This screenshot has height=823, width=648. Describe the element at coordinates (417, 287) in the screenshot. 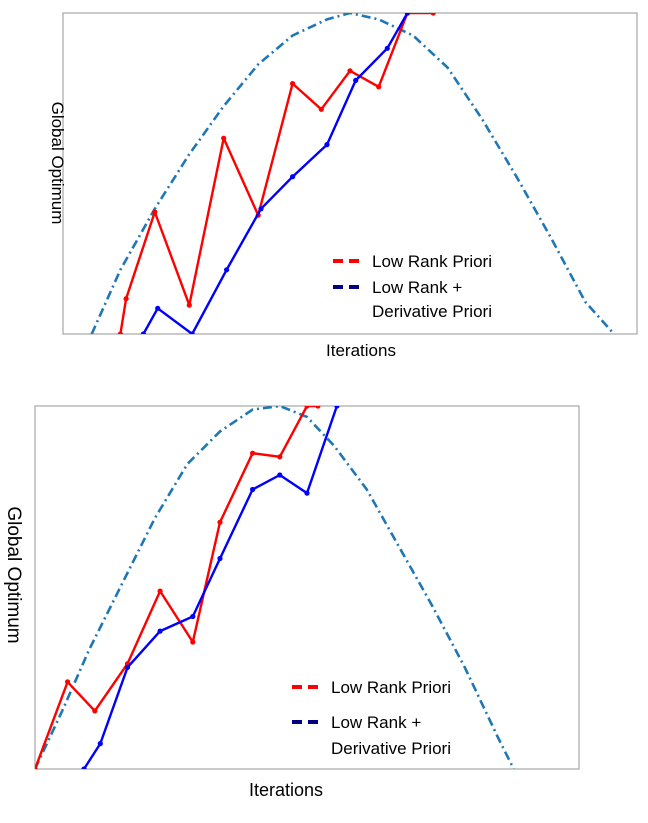

I see `chart-1-legend-label-derivative-line1: Low Rank +` at that location.